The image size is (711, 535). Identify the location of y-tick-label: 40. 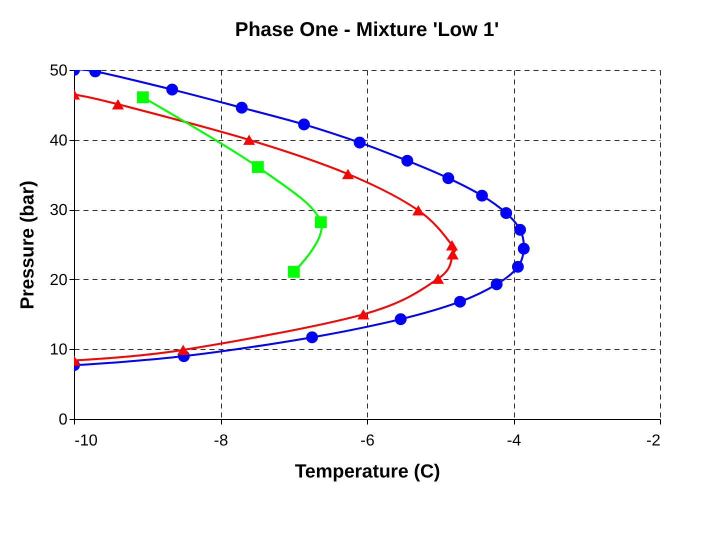
(59, 141).